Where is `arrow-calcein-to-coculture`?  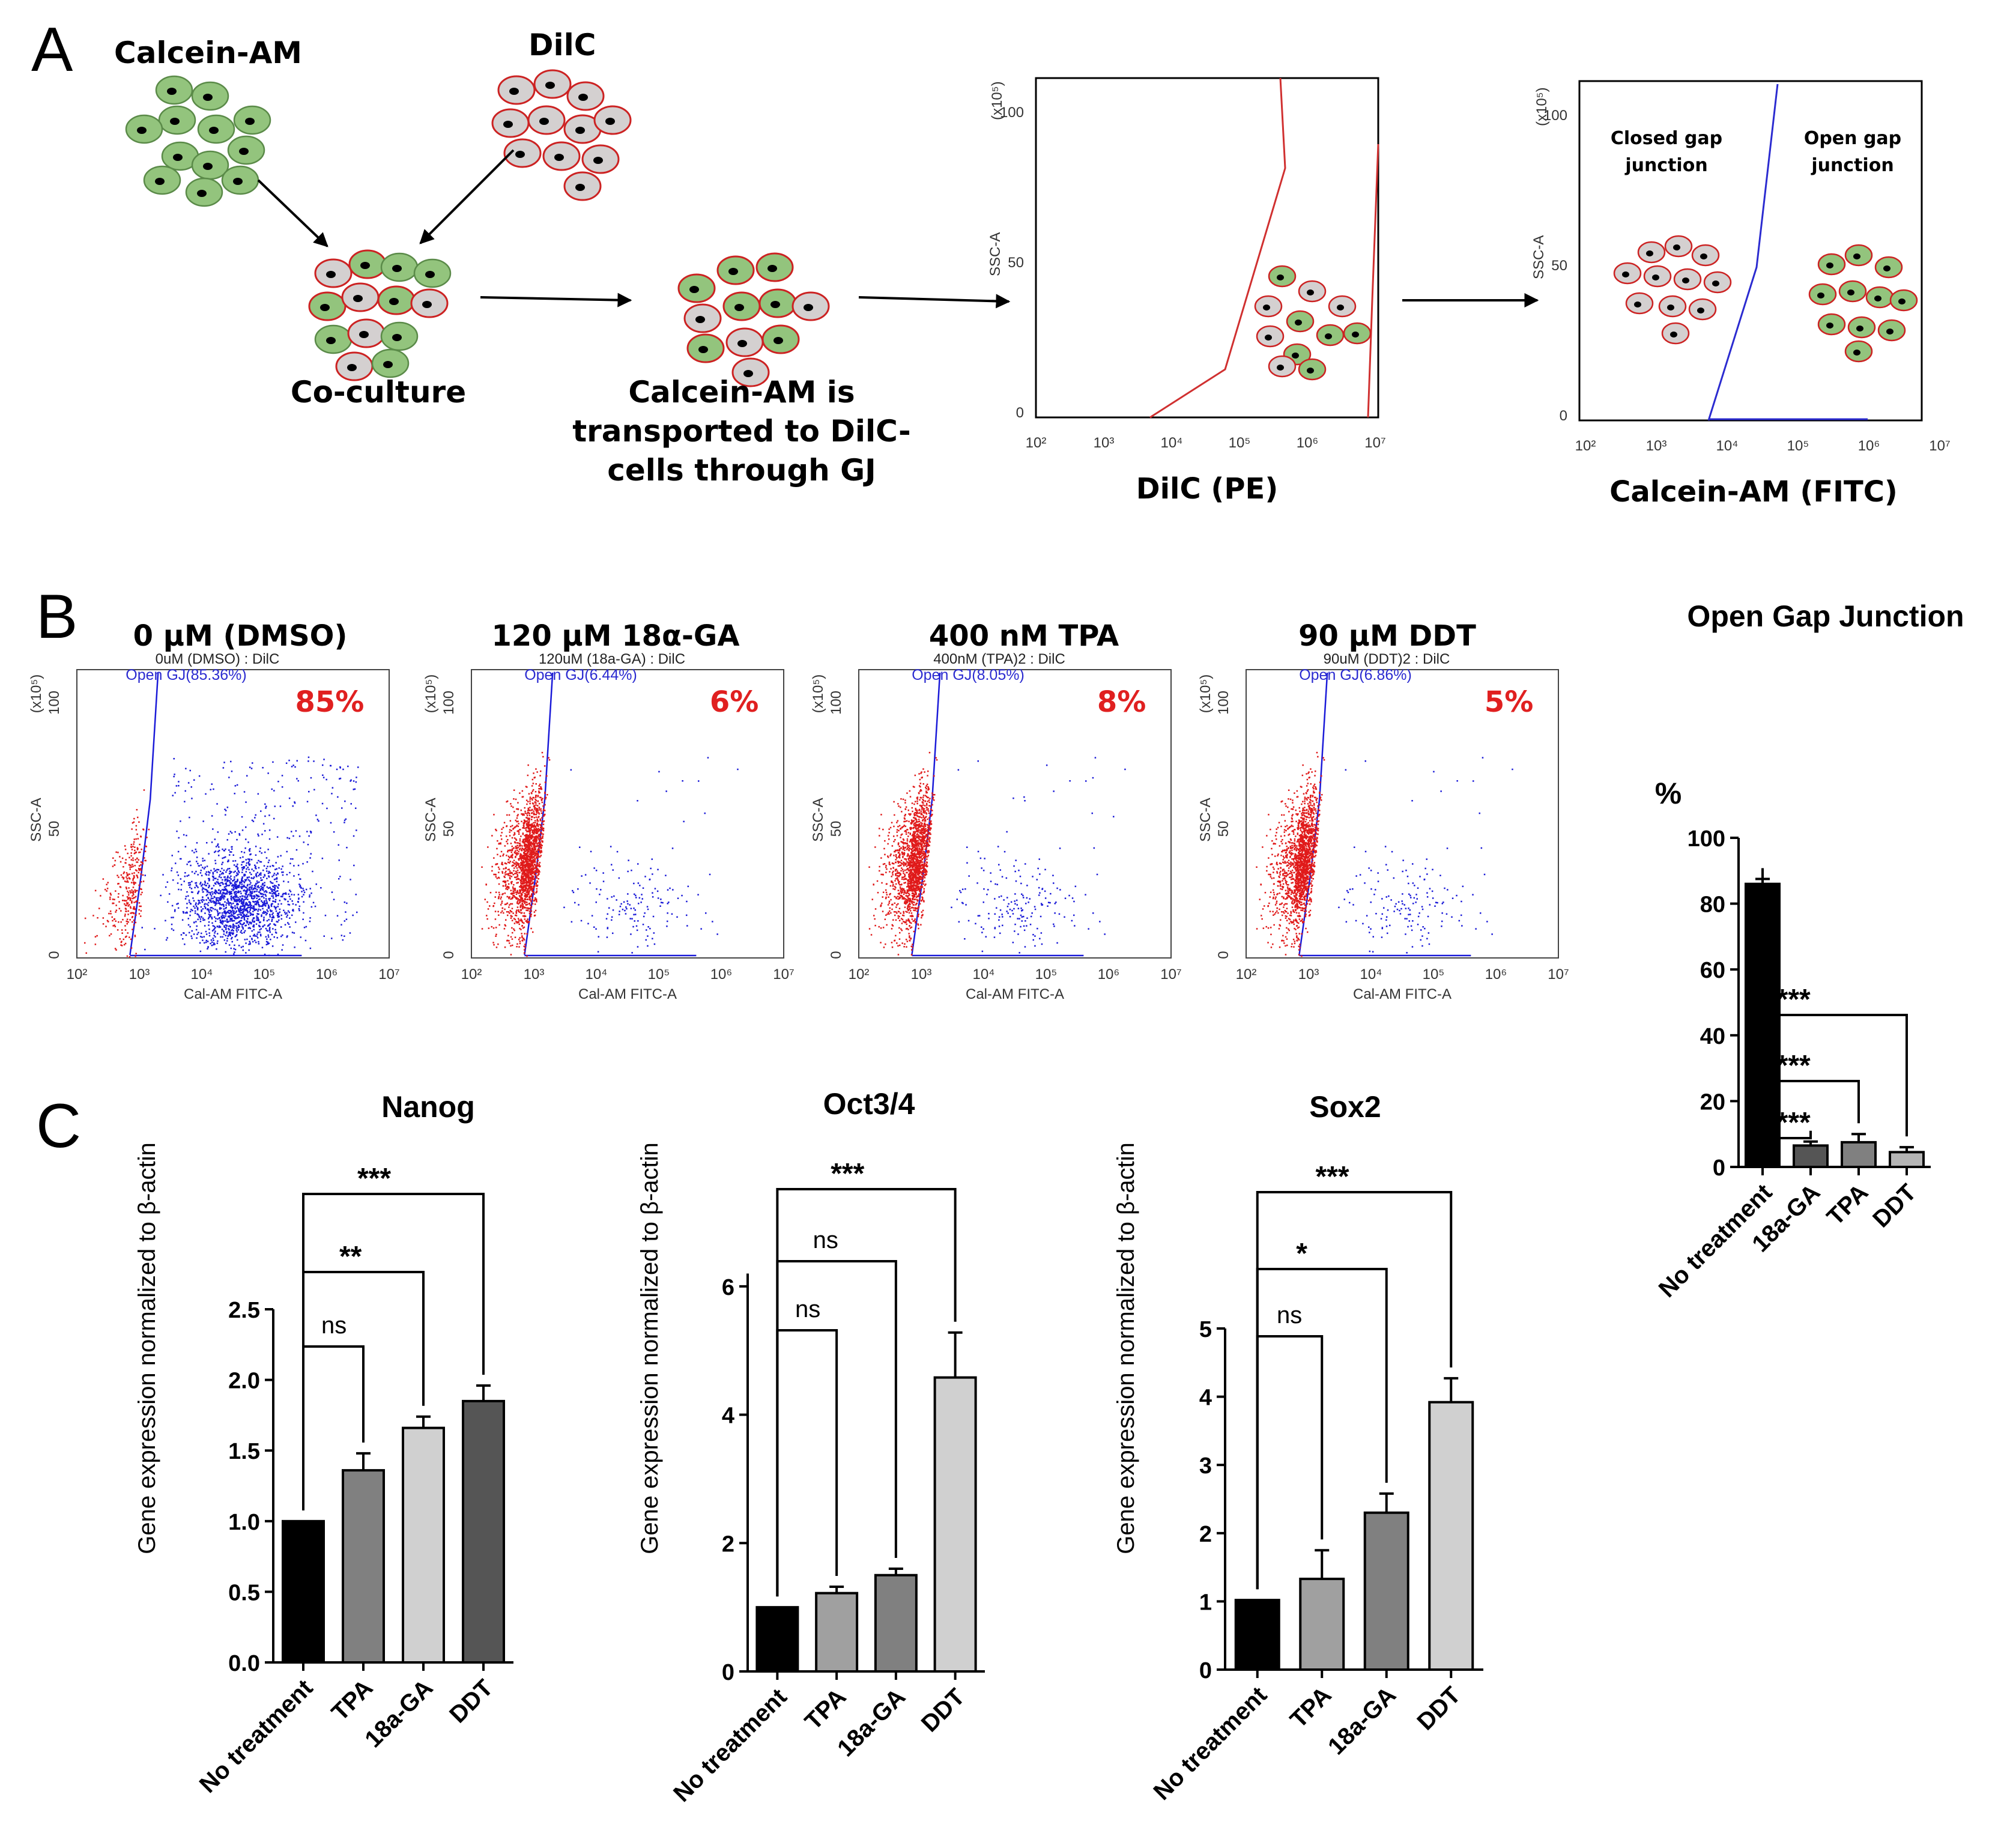
arrow-calcein-to-coculture is located at coordinates (292, 213).